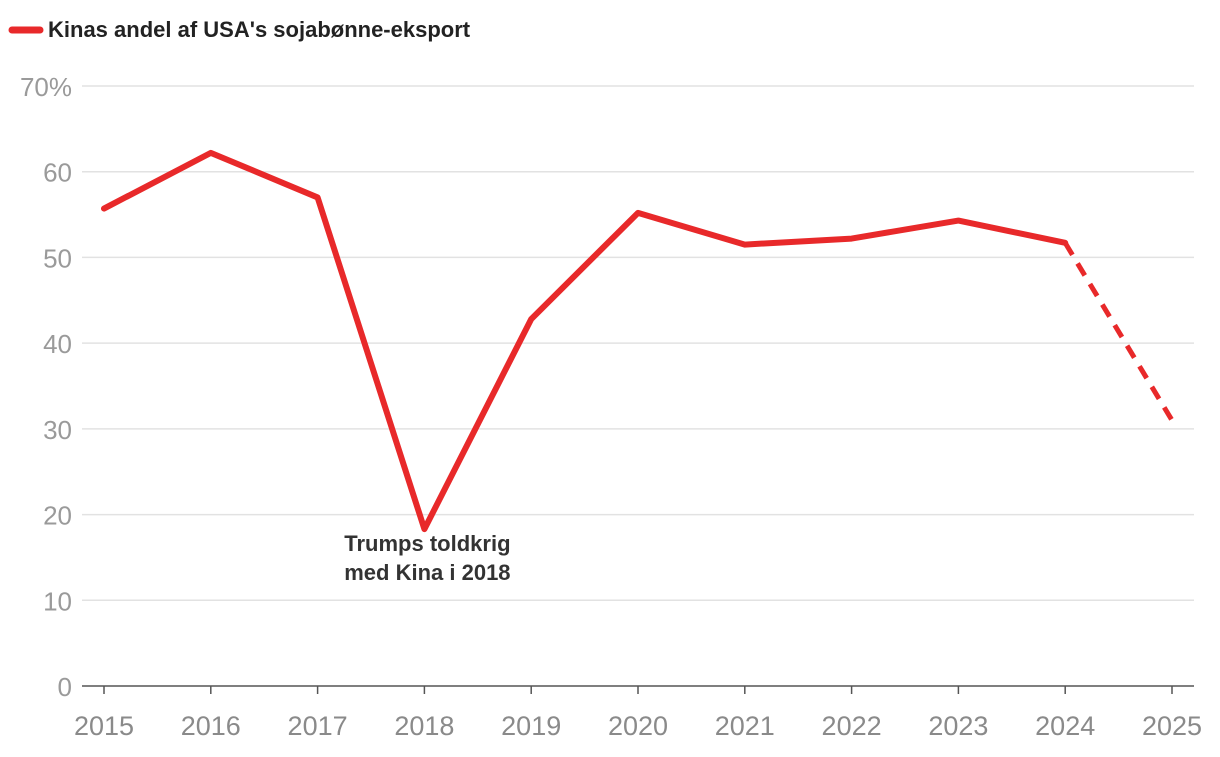  What do you see at coordinates (427, 572) in the screenshot?
I see `annotation-line-2: med Kina i 2018` at bounding box center [427, 572].